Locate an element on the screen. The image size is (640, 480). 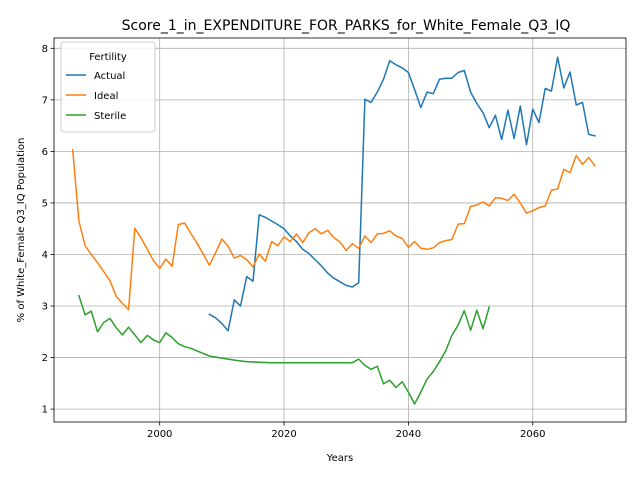
legend-label-sterile: Sterile is located at coordinates (110, 116).